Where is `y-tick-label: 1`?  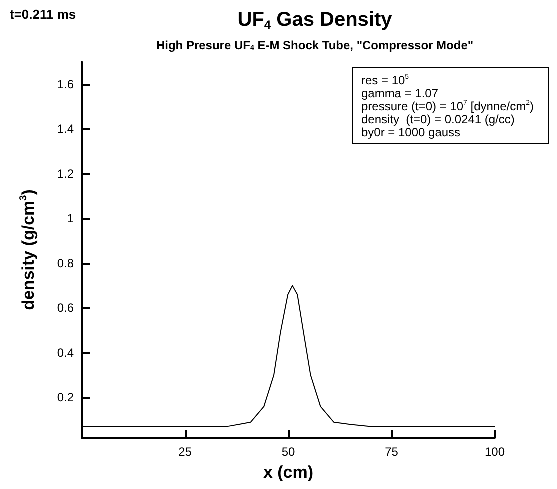
y-tick-label: 1 is located at coordinates (70, 219).